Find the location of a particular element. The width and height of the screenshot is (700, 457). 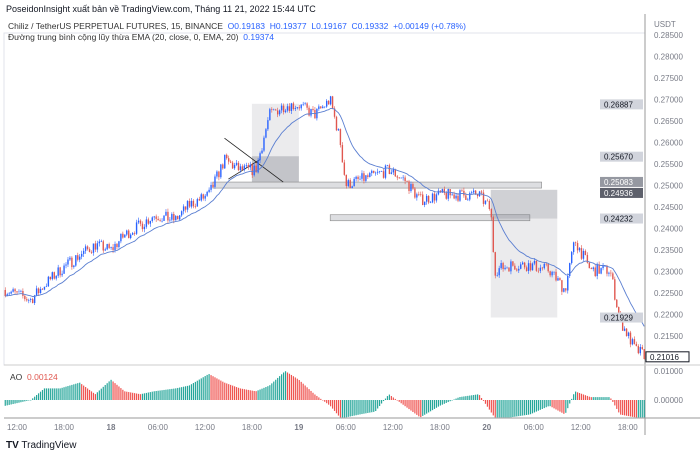

tradingview-logo: TV TradingView is located at coordinates (41, 445).